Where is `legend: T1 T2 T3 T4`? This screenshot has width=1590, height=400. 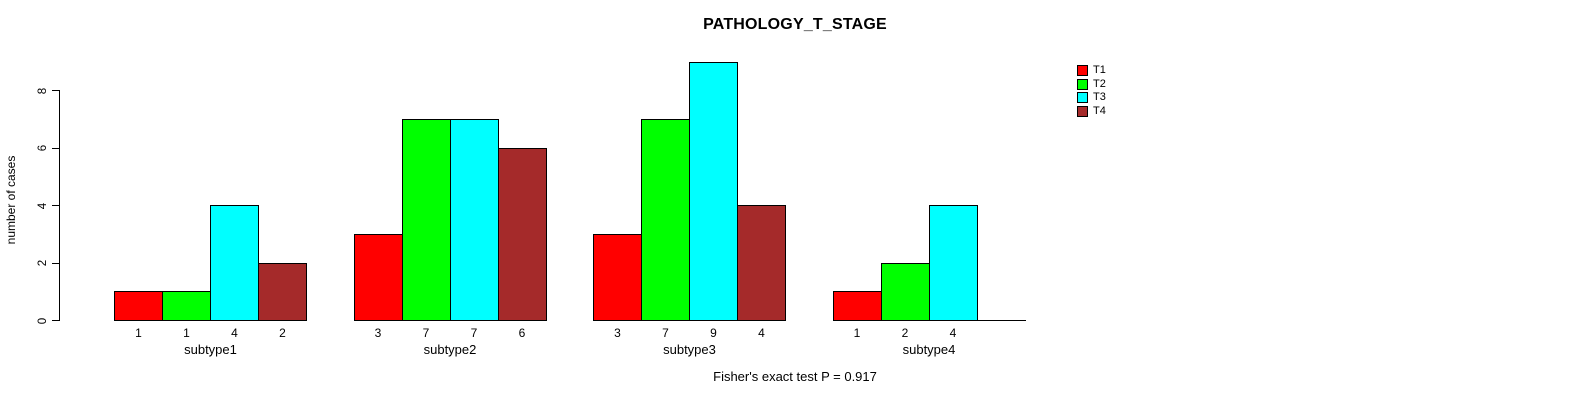
legend: T1 T2 T3 T4 is located at coordinates (1091, 92).